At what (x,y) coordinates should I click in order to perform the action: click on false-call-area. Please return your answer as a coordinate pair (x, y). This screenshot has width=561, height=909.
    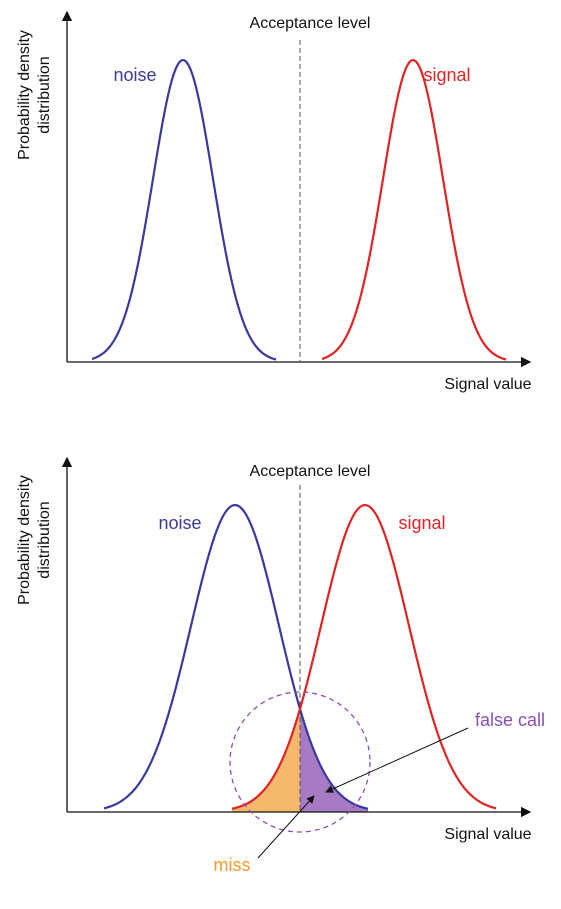
    Looking at the image, I should click on (334, 760).